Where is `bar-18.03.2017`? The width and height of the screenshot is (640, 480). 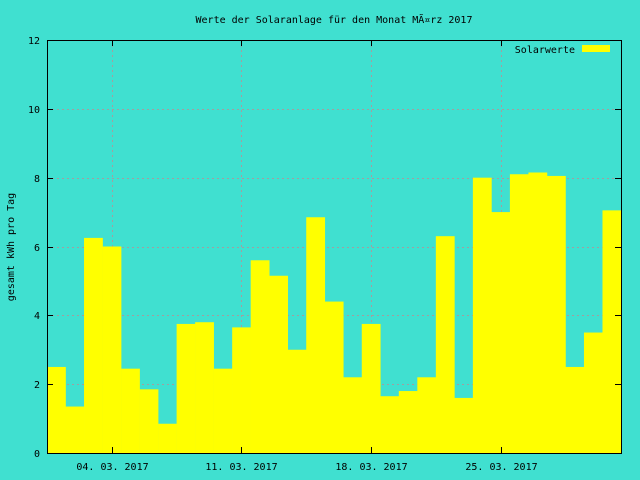
bar-18.03.2017 is located at coordinates (371, 388).